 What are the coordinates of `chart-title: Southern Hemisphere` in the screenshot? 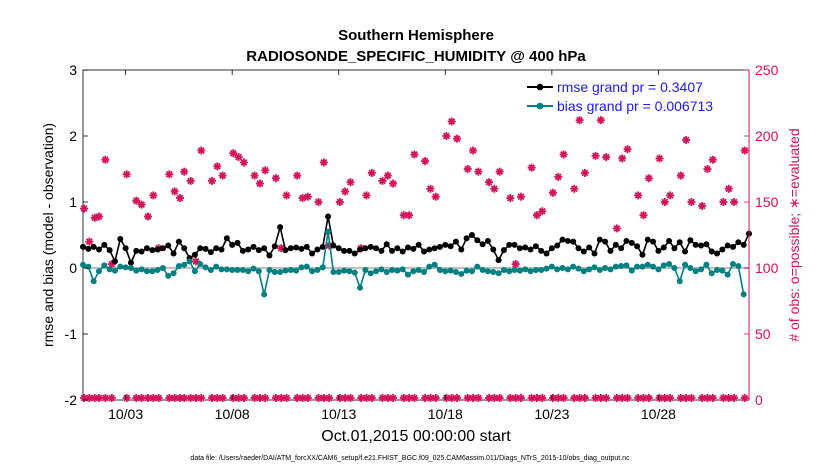 It's located at (416, 35).